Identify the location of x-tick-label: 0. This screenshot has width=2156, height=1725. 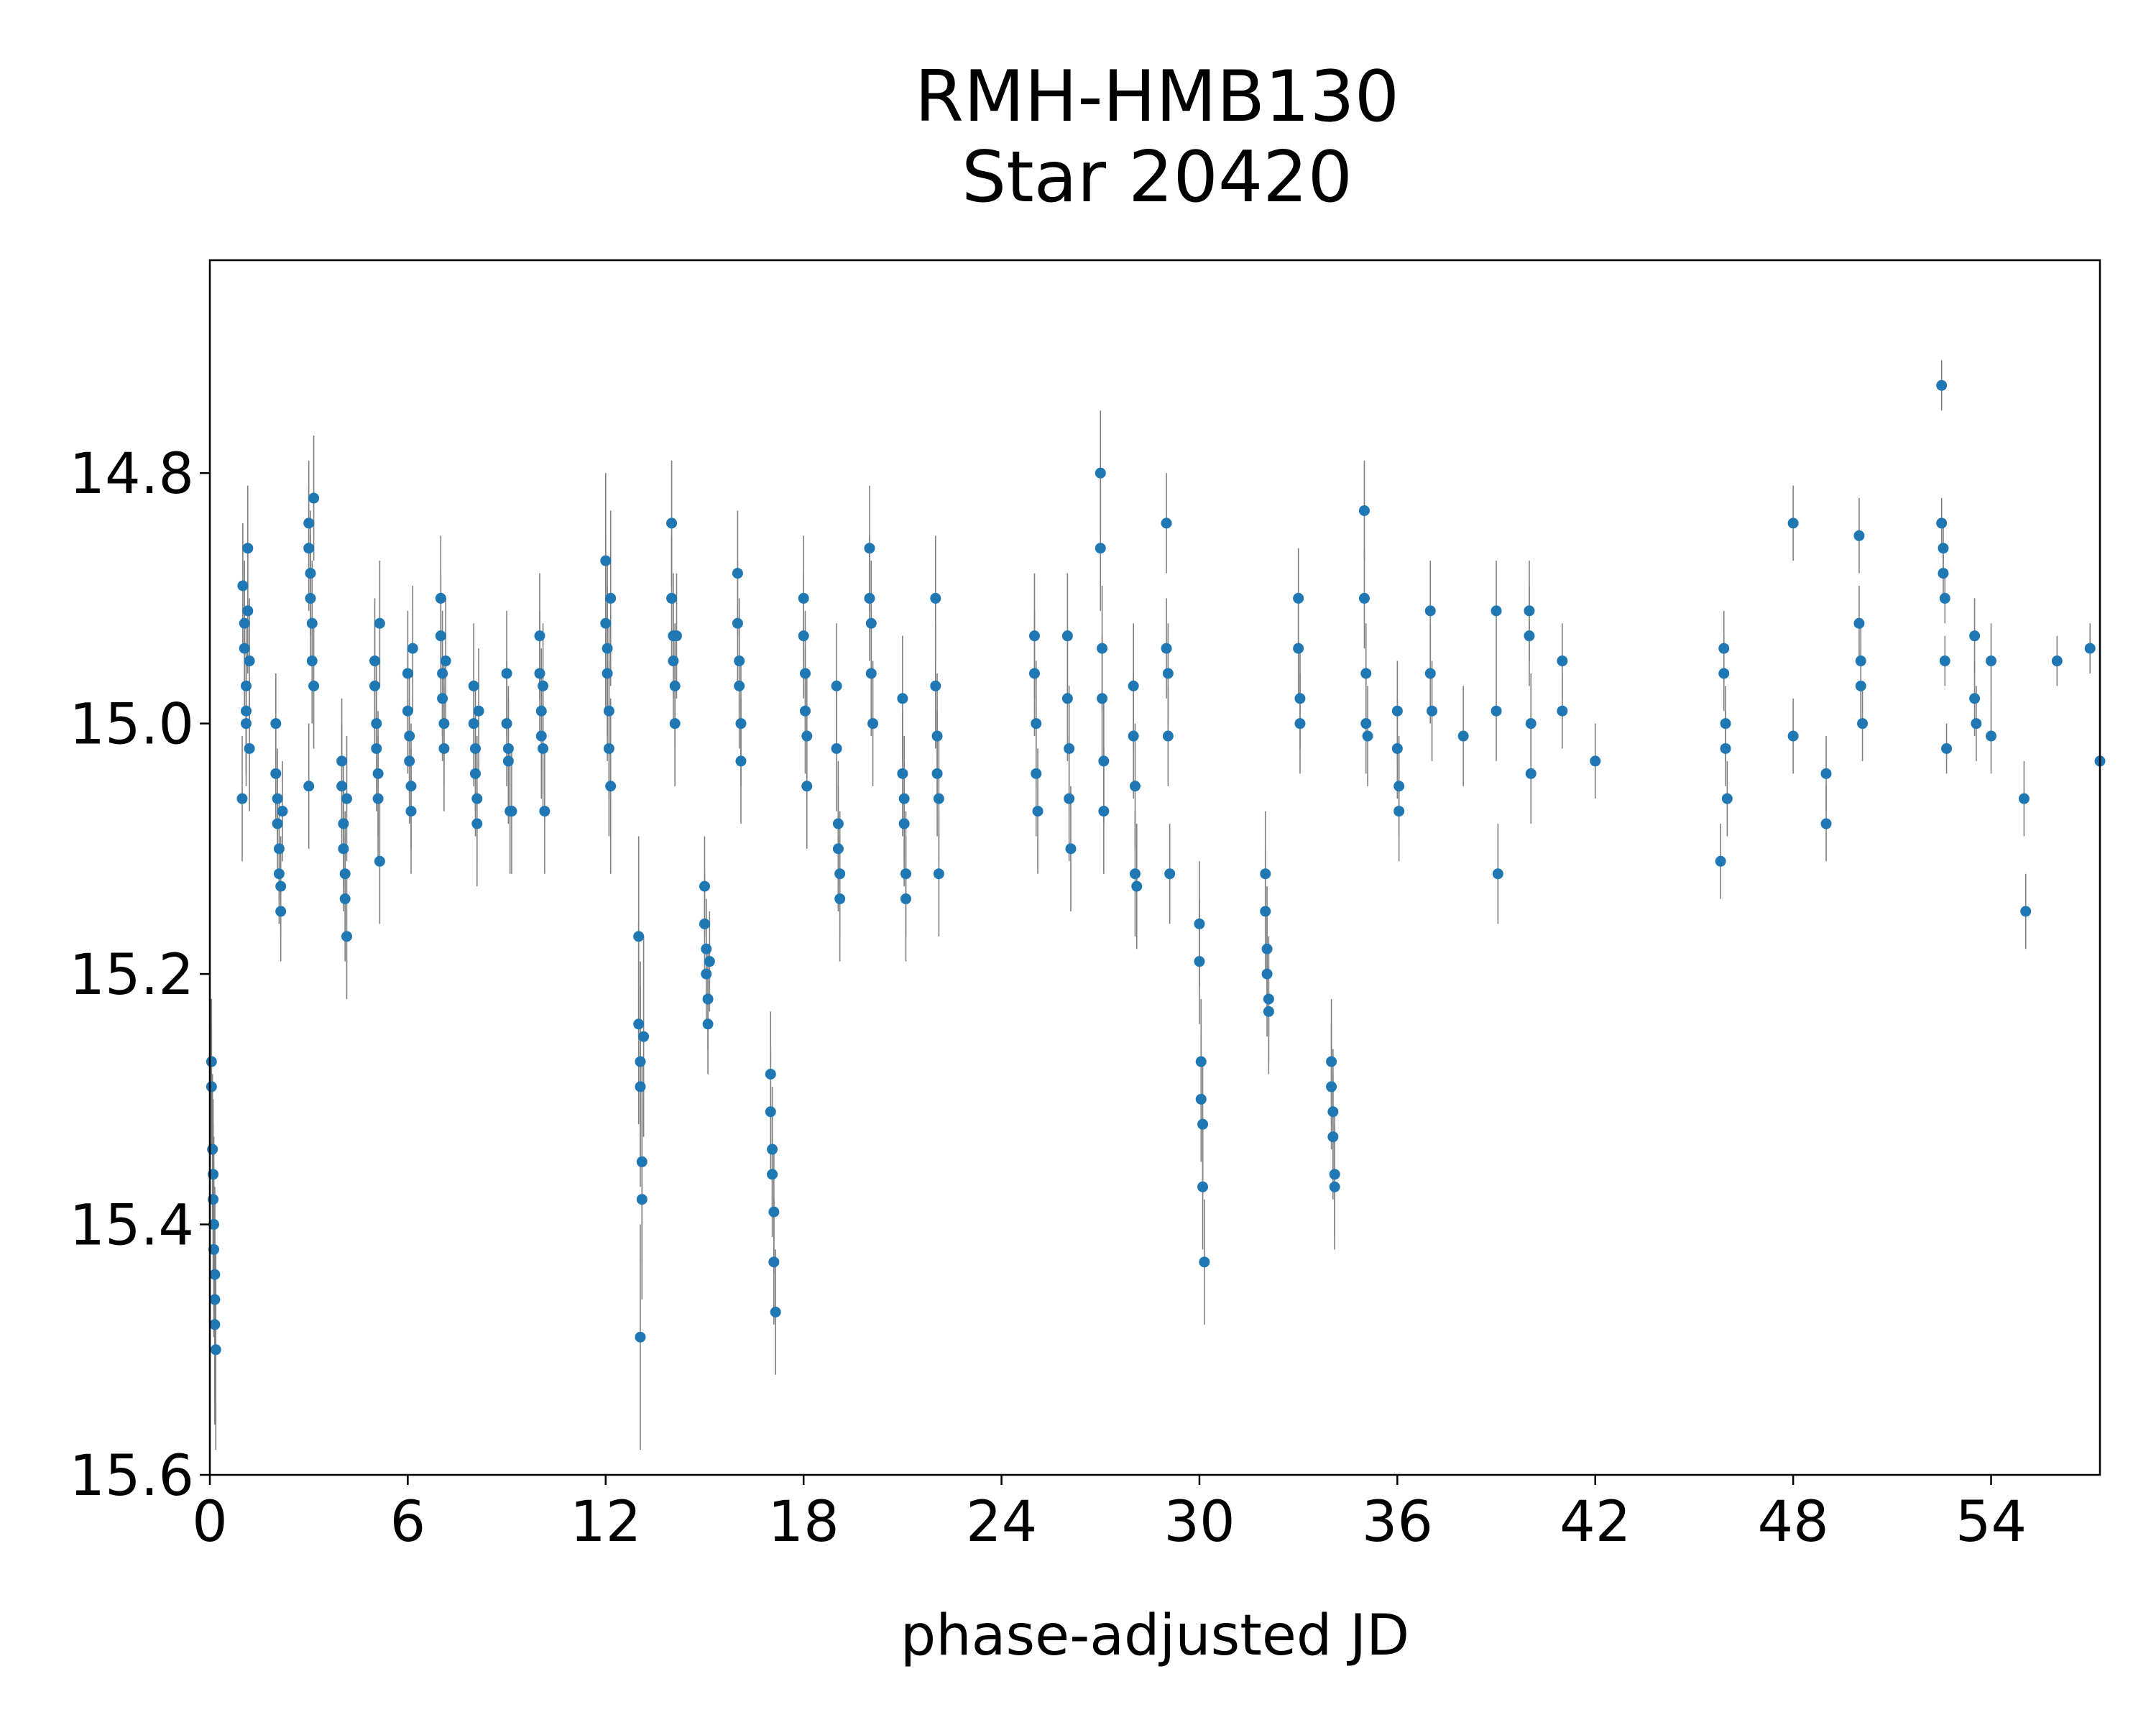
(210, 1522).